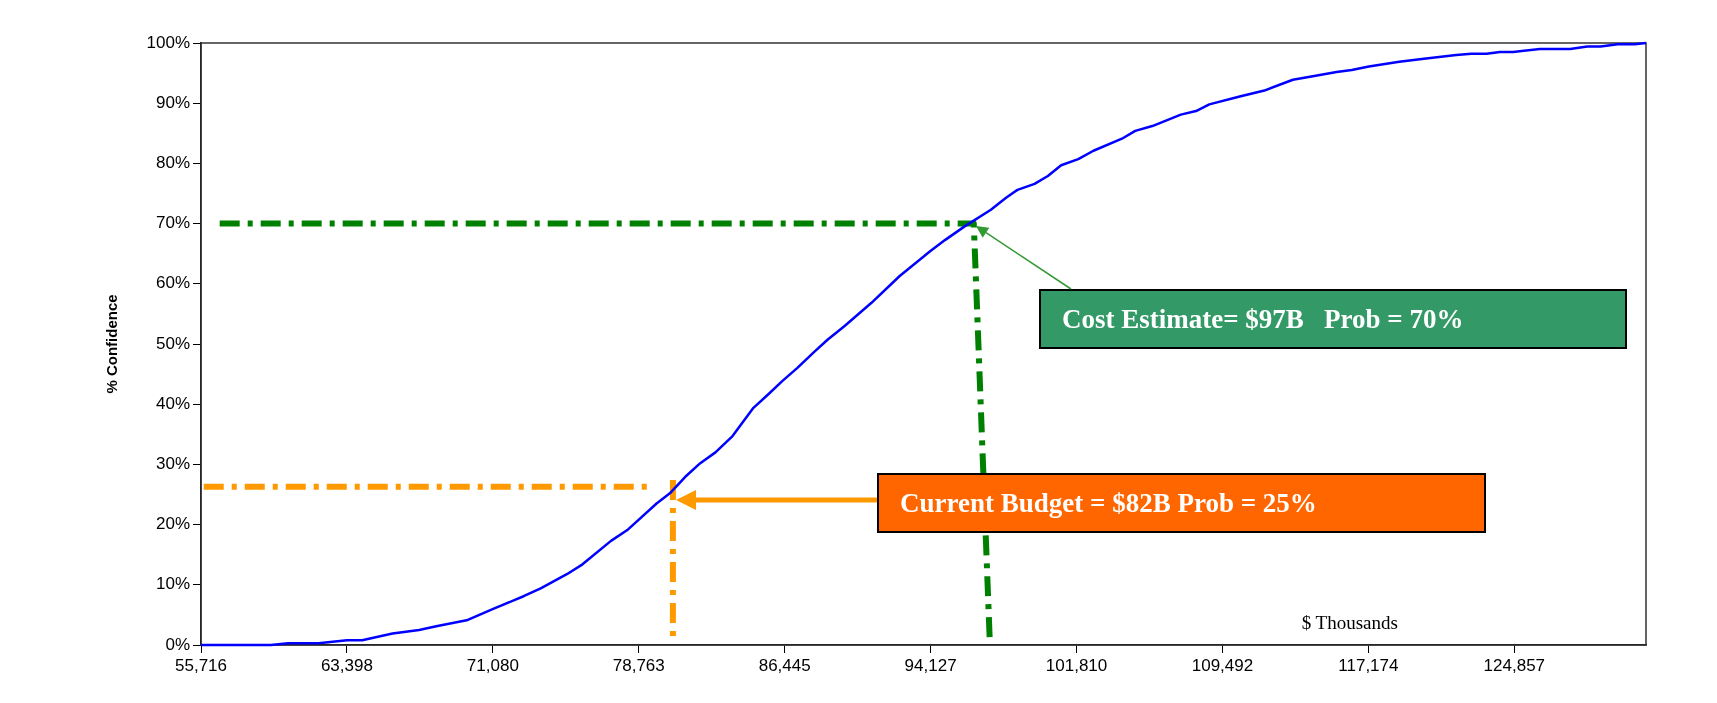 The width and height of the screenshot is (1717, 703). Describe the element at coordinates (1514, 665) in the screenshot. I see `x-tick-label: 124,857` at that location.